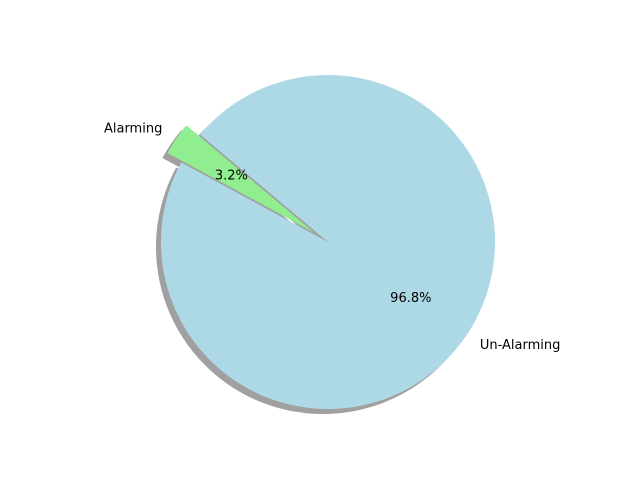 The width and height of the screenshot is (640, 480). Describe the element at coordinates (520, 345) in the screenshot. I see `slice-label-un-alarming: Un-Alarming` at that location.